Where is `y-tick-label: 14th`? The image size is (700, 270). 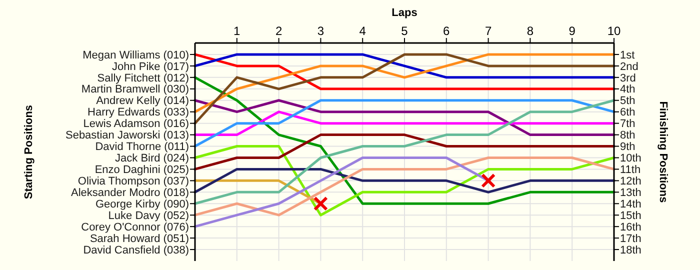
y-tick-label: 14th is located at coordinates (631, 204).